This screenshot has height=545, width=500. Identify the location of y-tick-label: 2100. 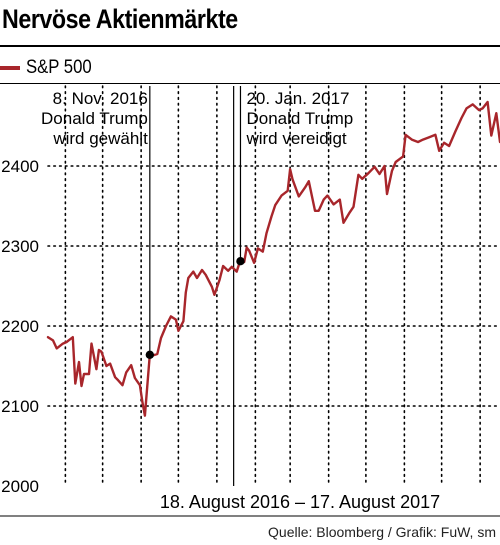
(20, 406).